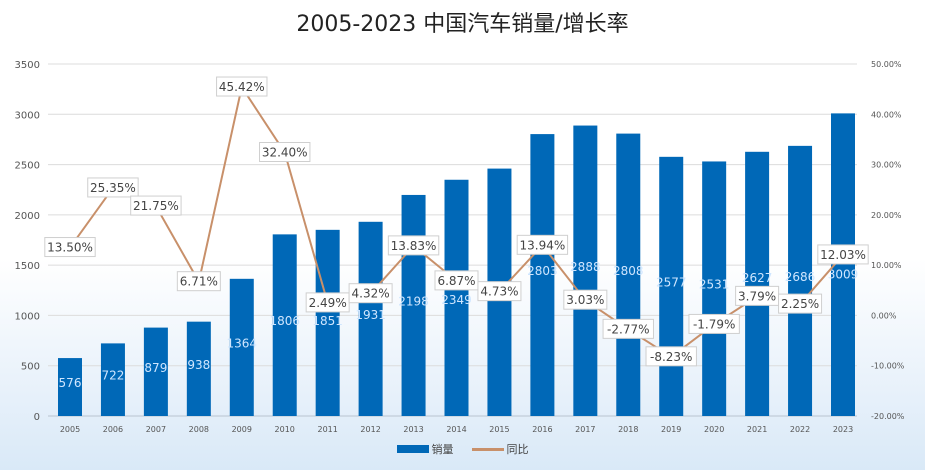 The height and width of the screenshot is (470, 925). I want to click on x-tick-label: 2018, so click(628, 429).